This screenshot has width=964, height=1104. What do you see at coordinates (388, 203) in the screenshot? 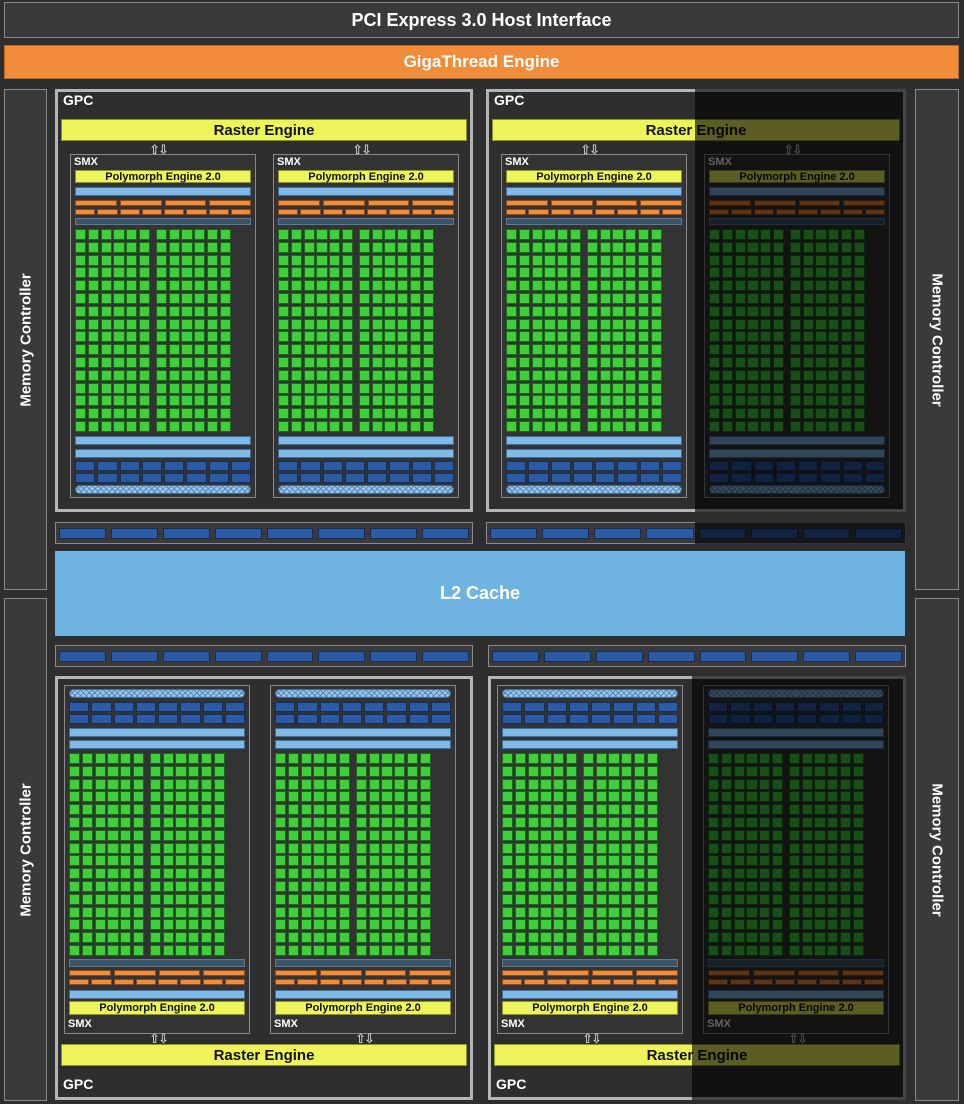
I see `warp-scheduler-unit` at bounding box center [388, 203].